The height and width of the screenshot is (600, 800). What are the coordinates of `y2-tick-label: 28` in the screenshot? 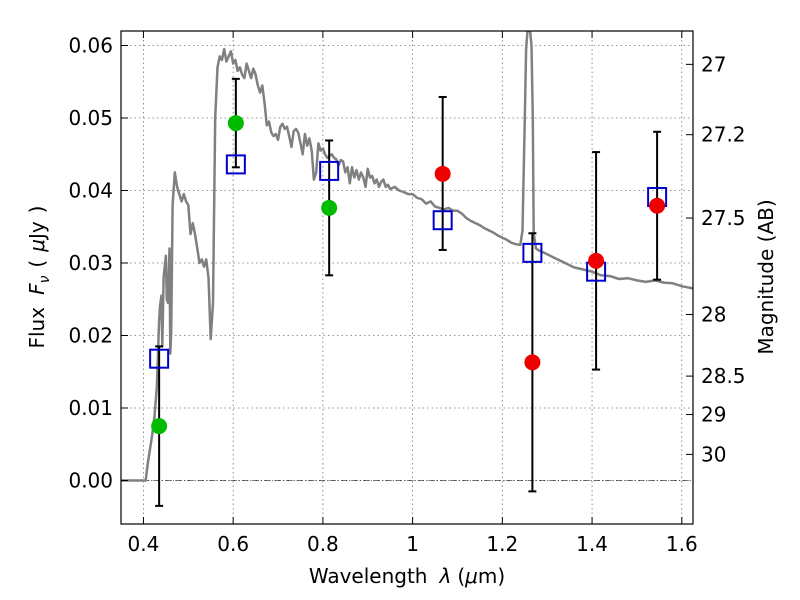 It's located at (713, 314).